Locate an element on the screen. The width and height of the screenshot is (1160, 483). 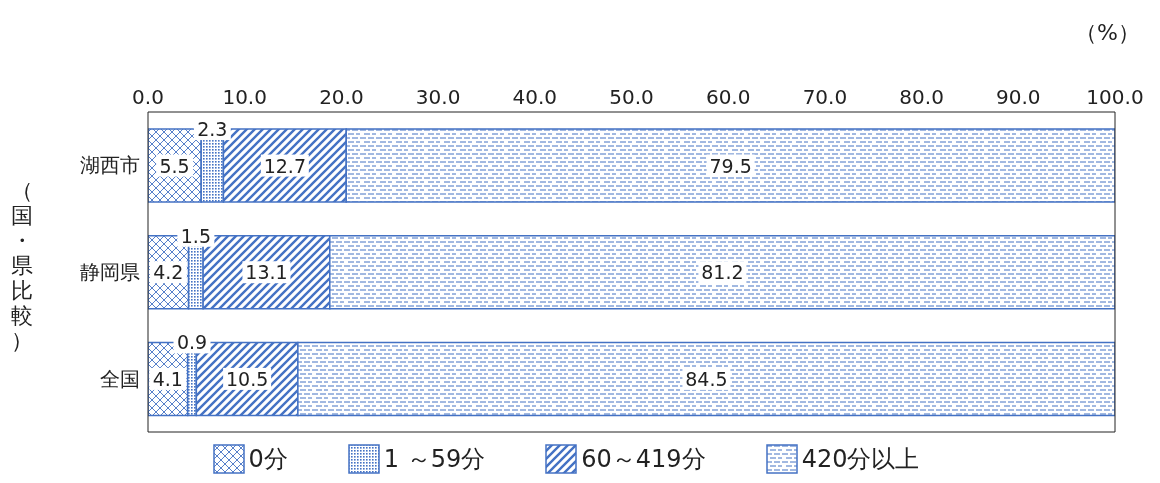
x-tick-label: 80.0 is located at coordinates (921, 97).